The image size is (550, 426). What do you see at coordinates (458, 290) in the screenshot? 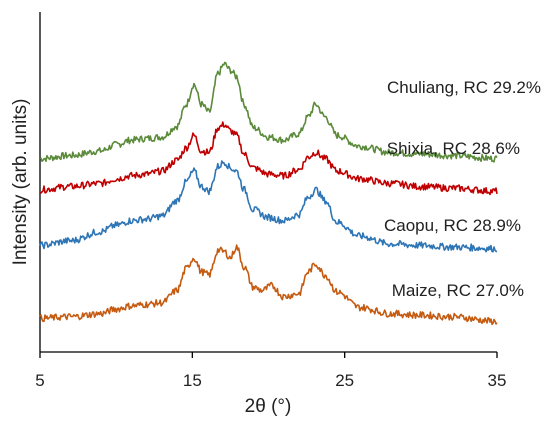
I see `series-label-4: Maize, RC 27.0%` at bounding box center [458, 290].